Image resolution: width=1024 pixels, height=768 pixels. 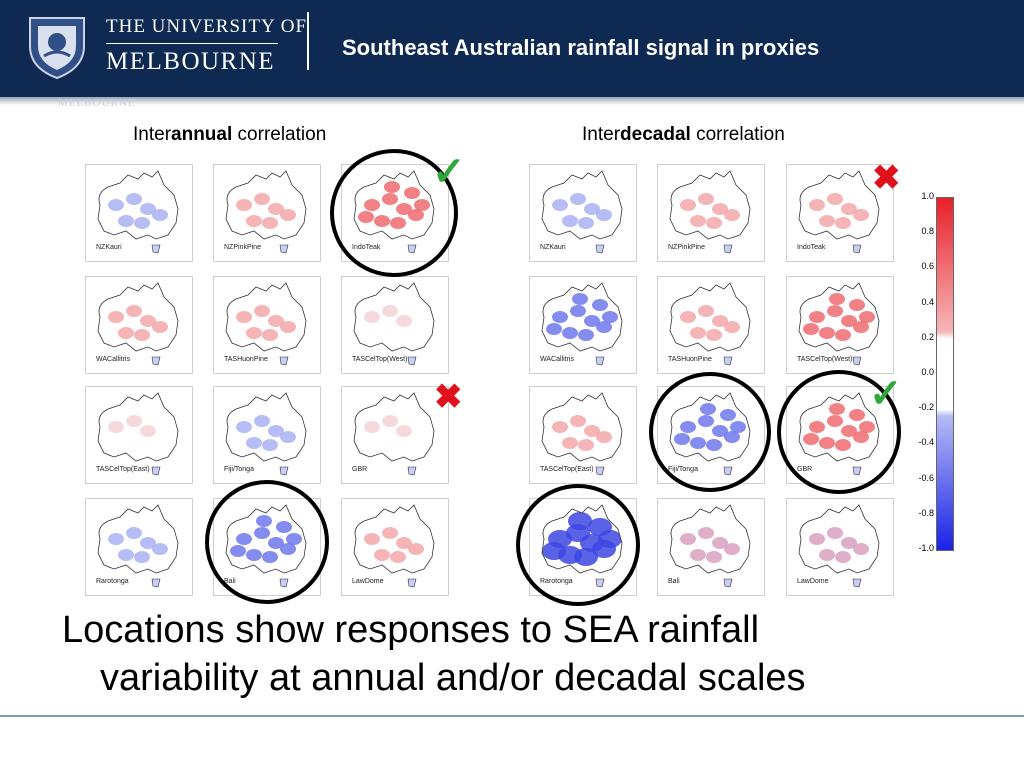 I want to click on colorbar-tick: 1.0, so click(x=927, y=196).